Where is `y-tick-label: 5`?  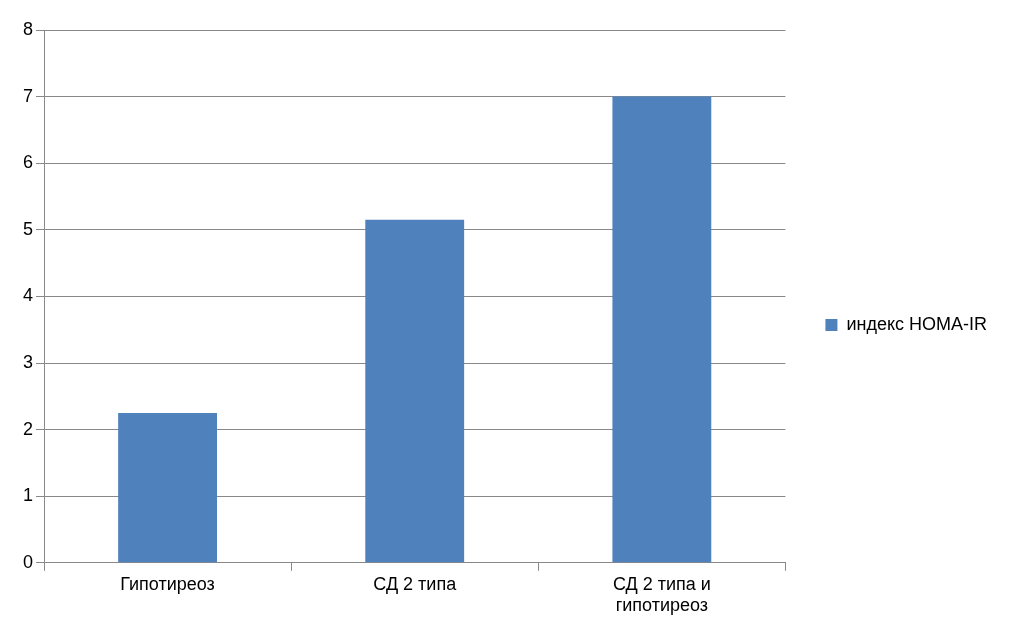
y-tick-label: 5 is located at coordinates (28, 228).